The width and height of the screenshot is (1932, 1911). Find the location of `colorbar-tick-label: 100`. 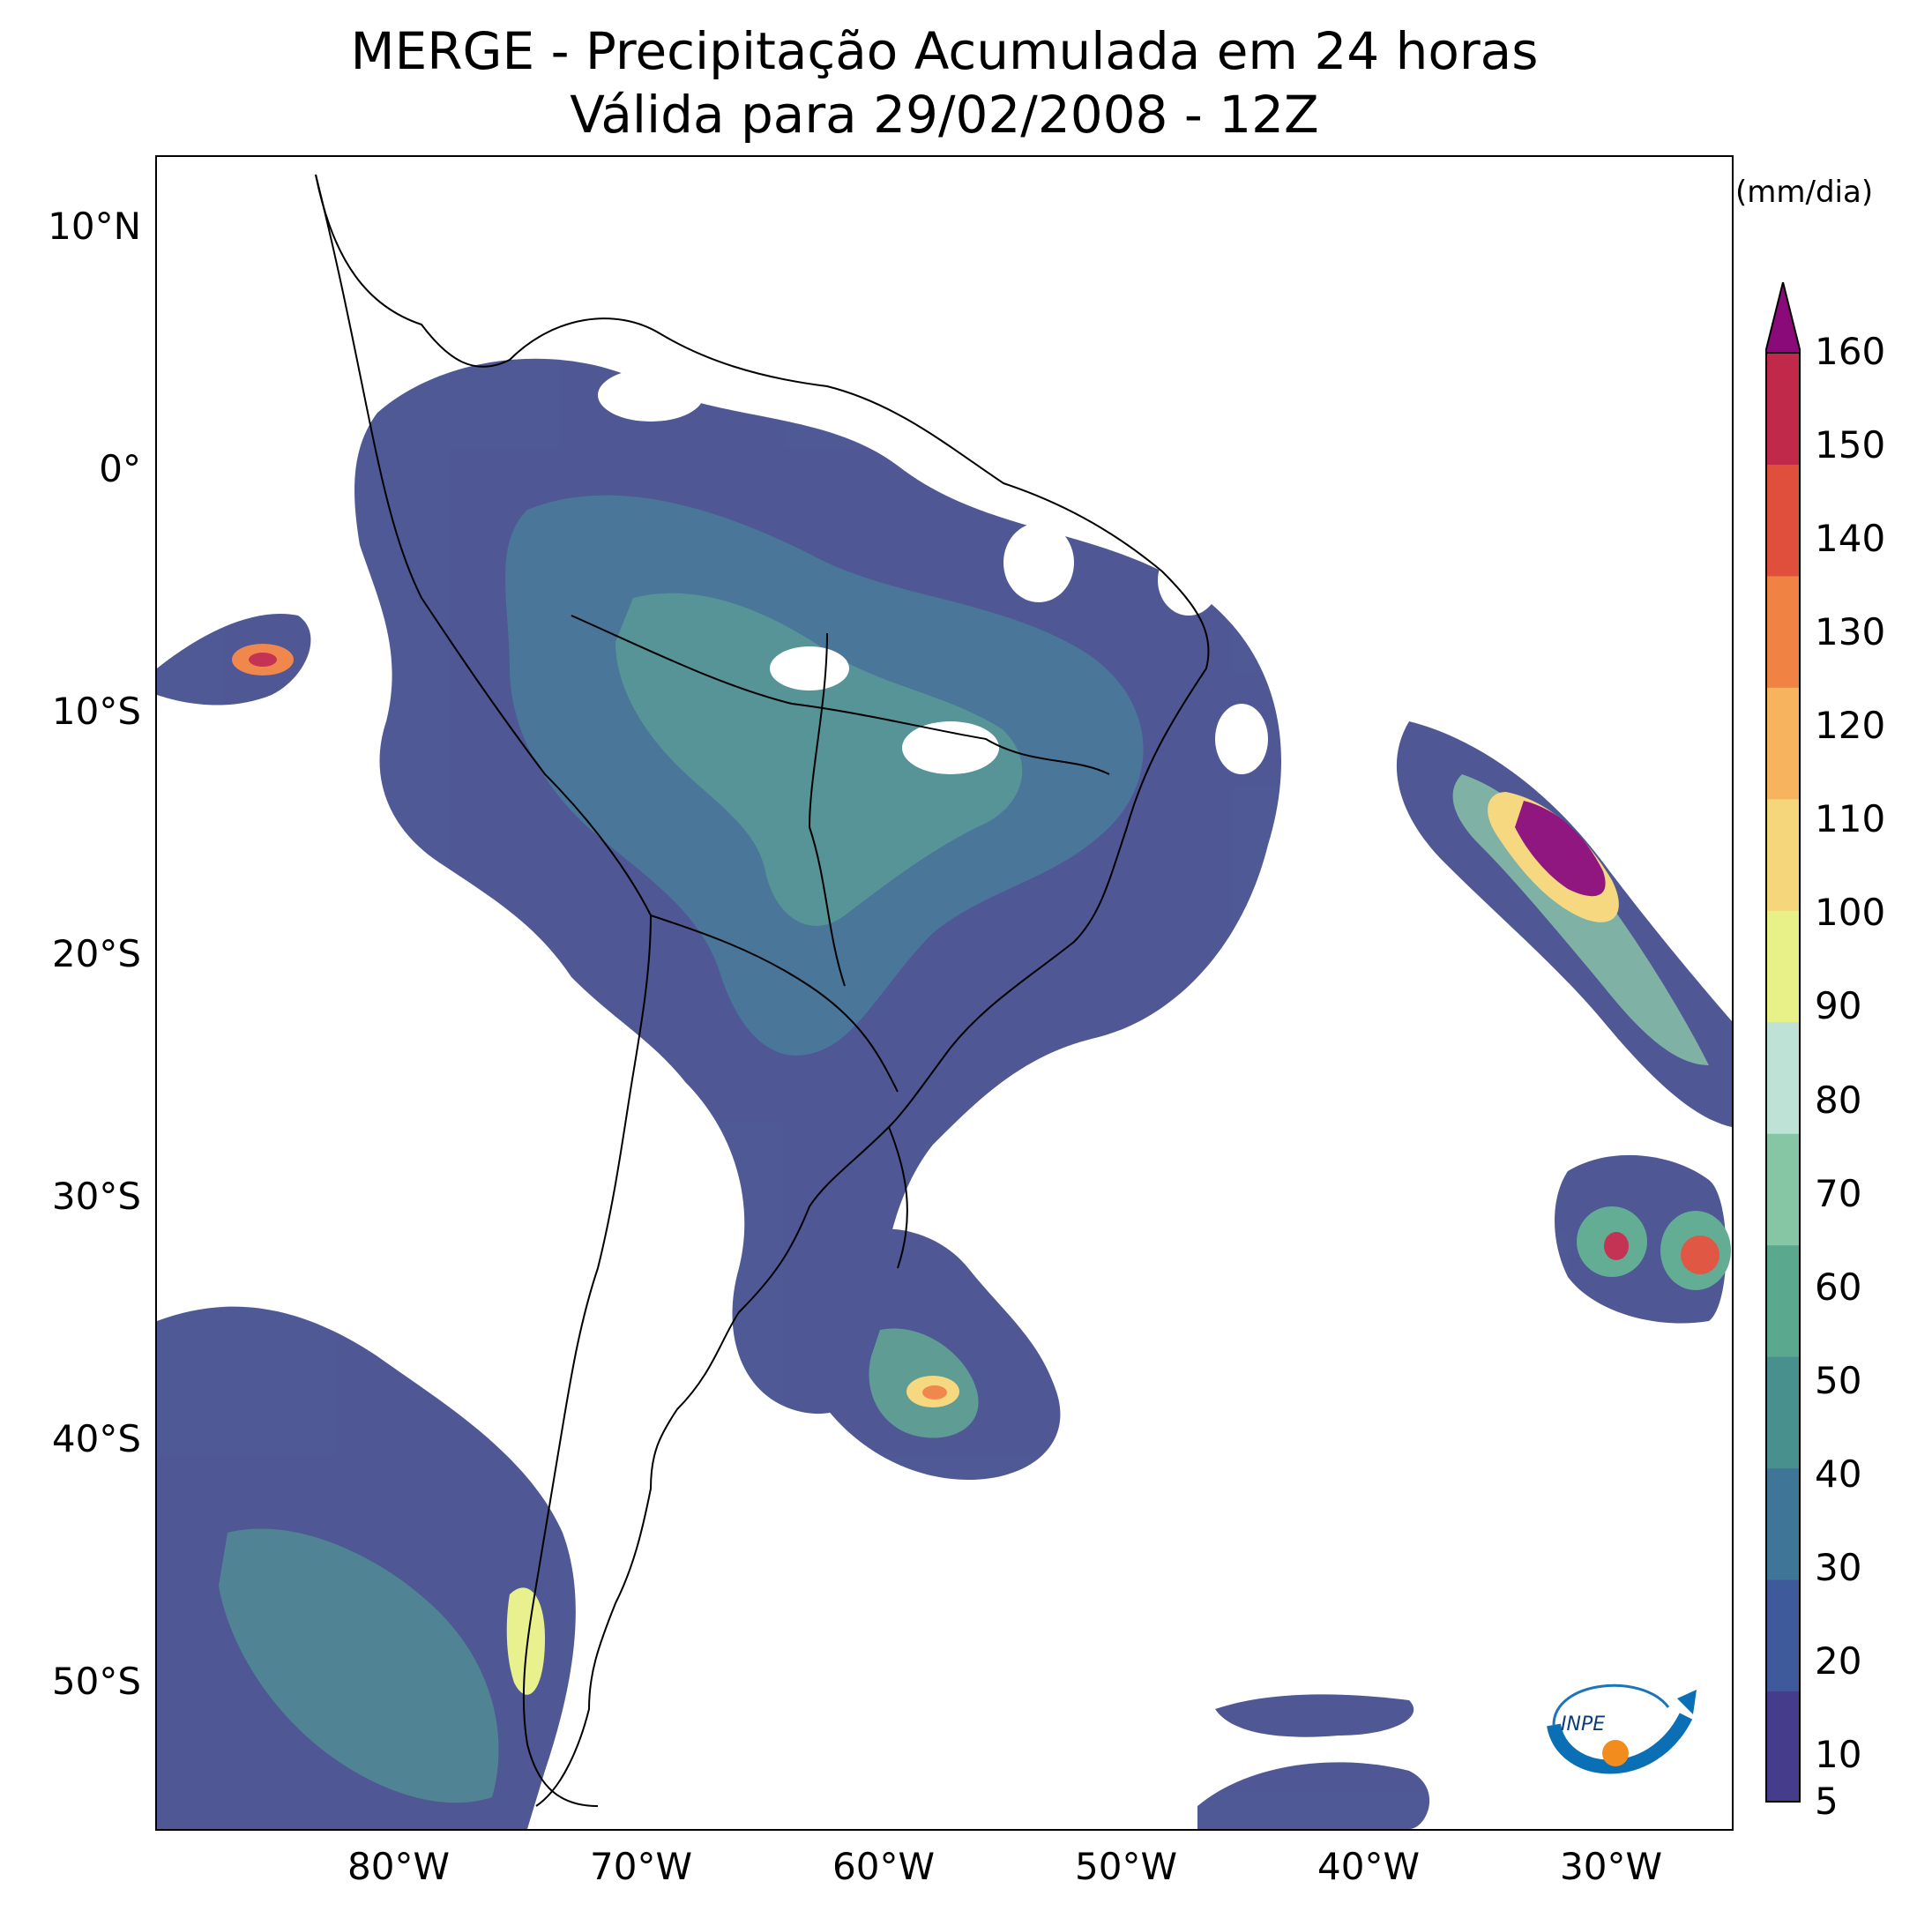

colorbar-tick-label: 100 is located at coordinates (1850, 913).